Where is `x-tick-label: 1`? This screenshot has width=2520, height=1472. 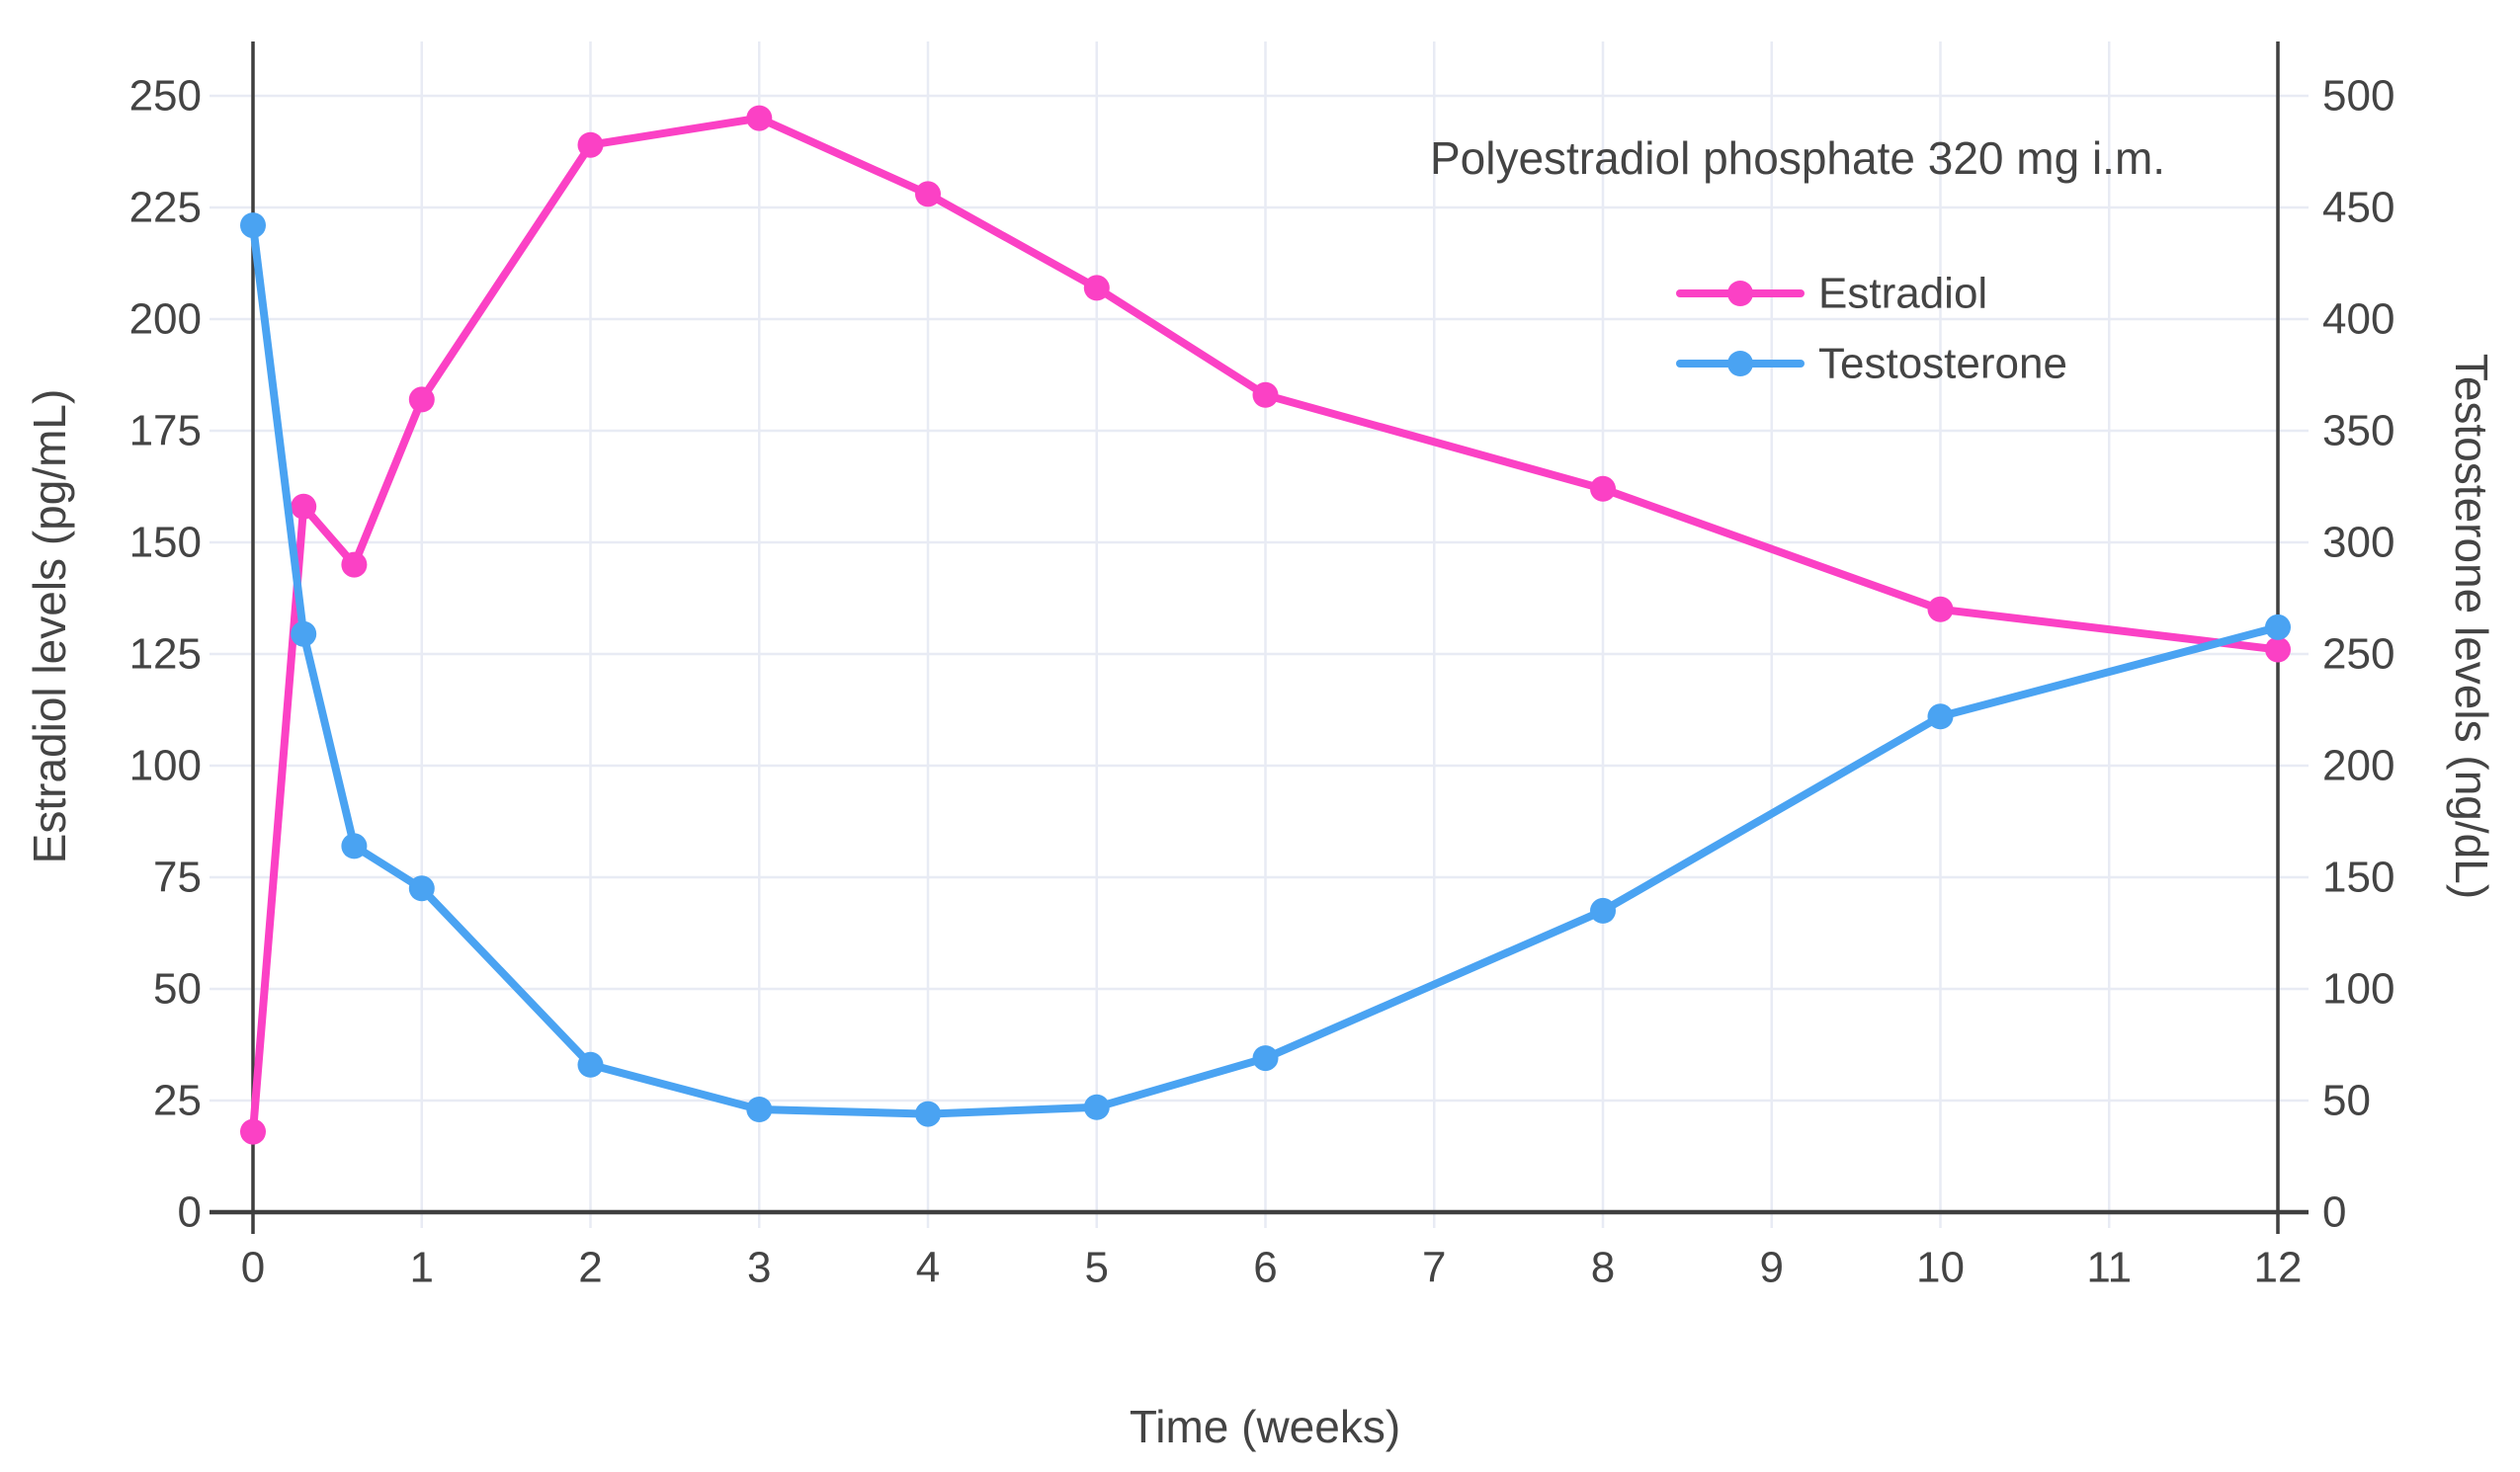
x-tick-label: 1 is located at coordinates (422, 1268).